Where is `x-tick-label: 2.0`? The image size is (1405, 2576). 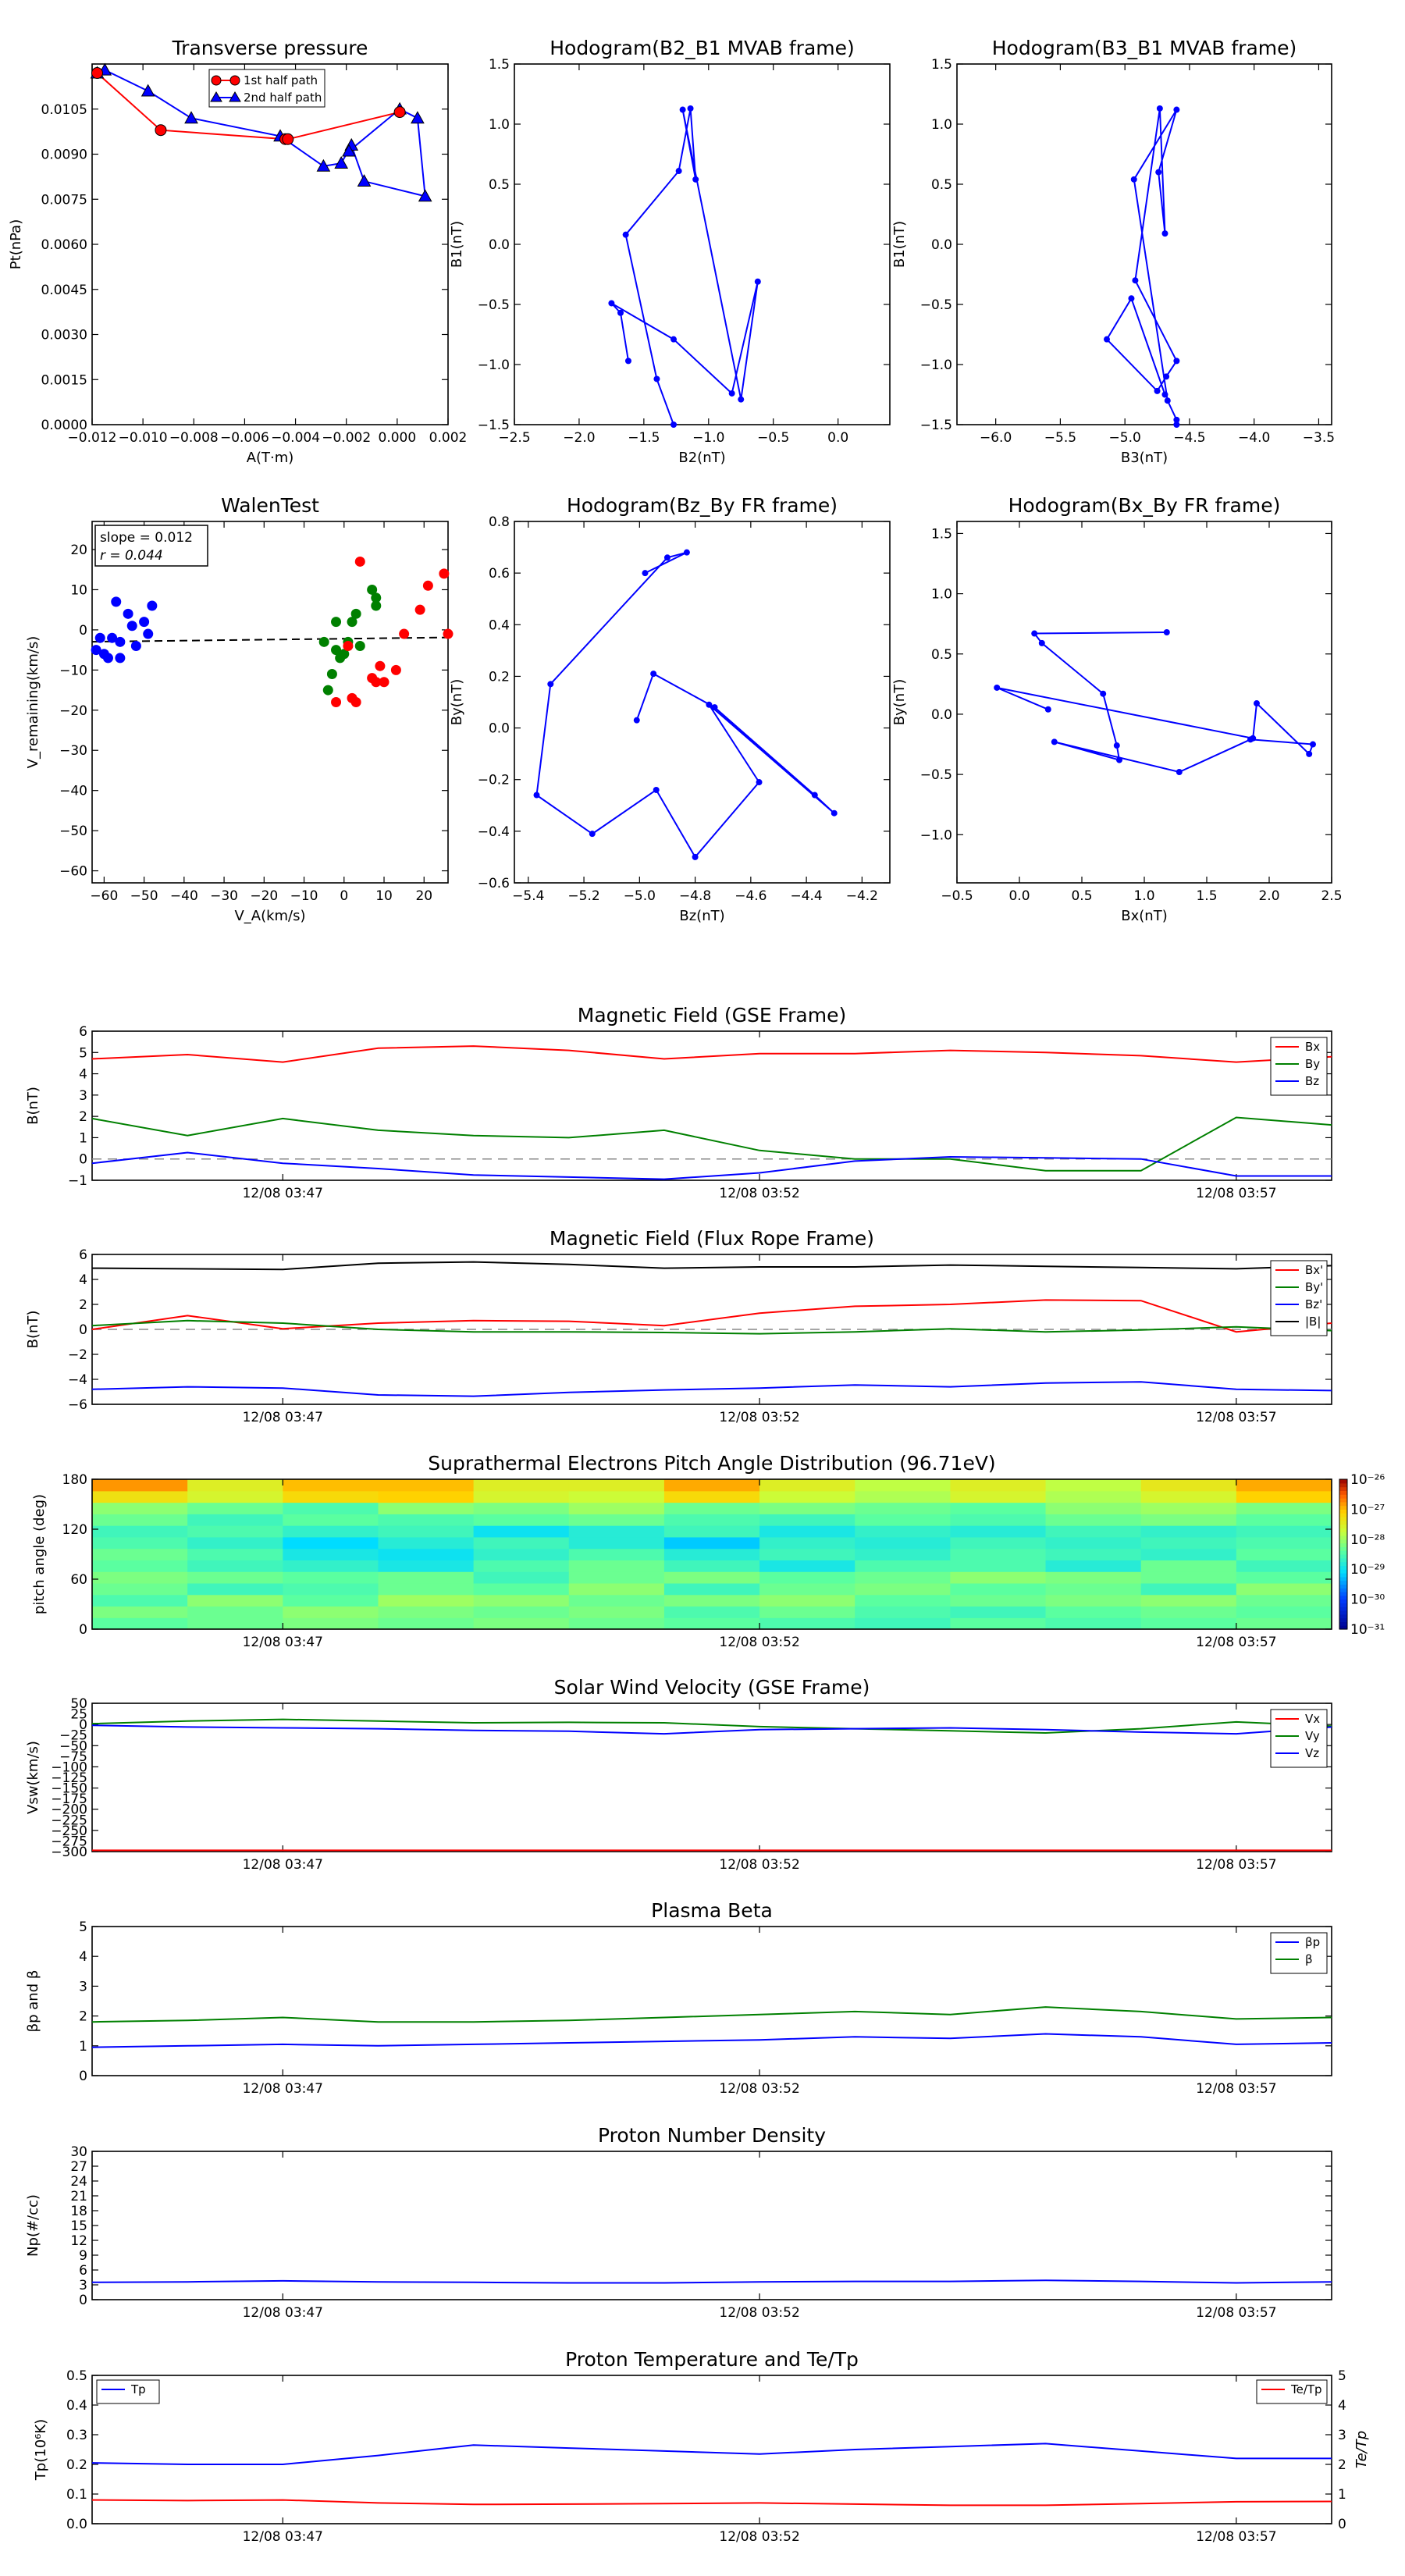
x-tick-label: 2.0 is located at coordinates (1269, 896).